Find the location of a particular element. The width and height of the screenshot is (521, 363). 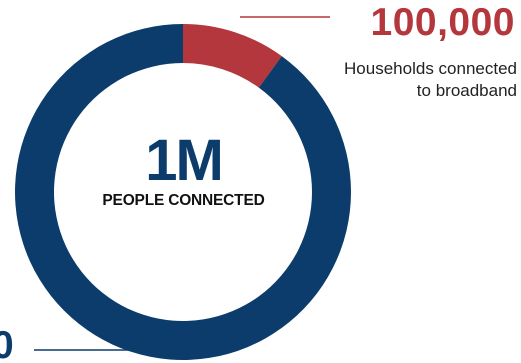

donut-slice-households is located at coordinates (232, 56).